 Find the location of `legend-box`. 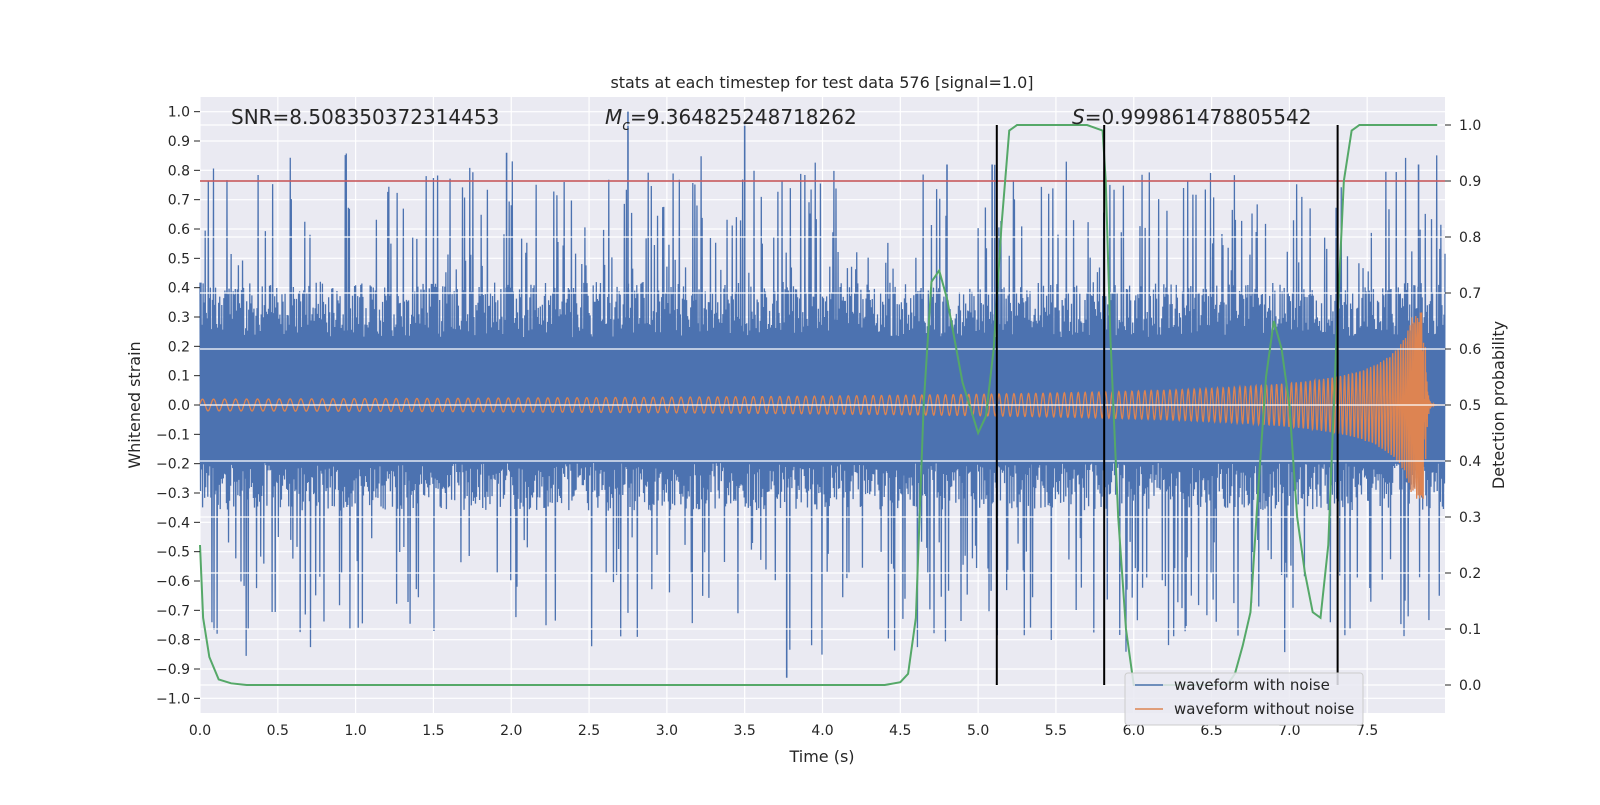

legend-box is located at coordinates (1244, 699).